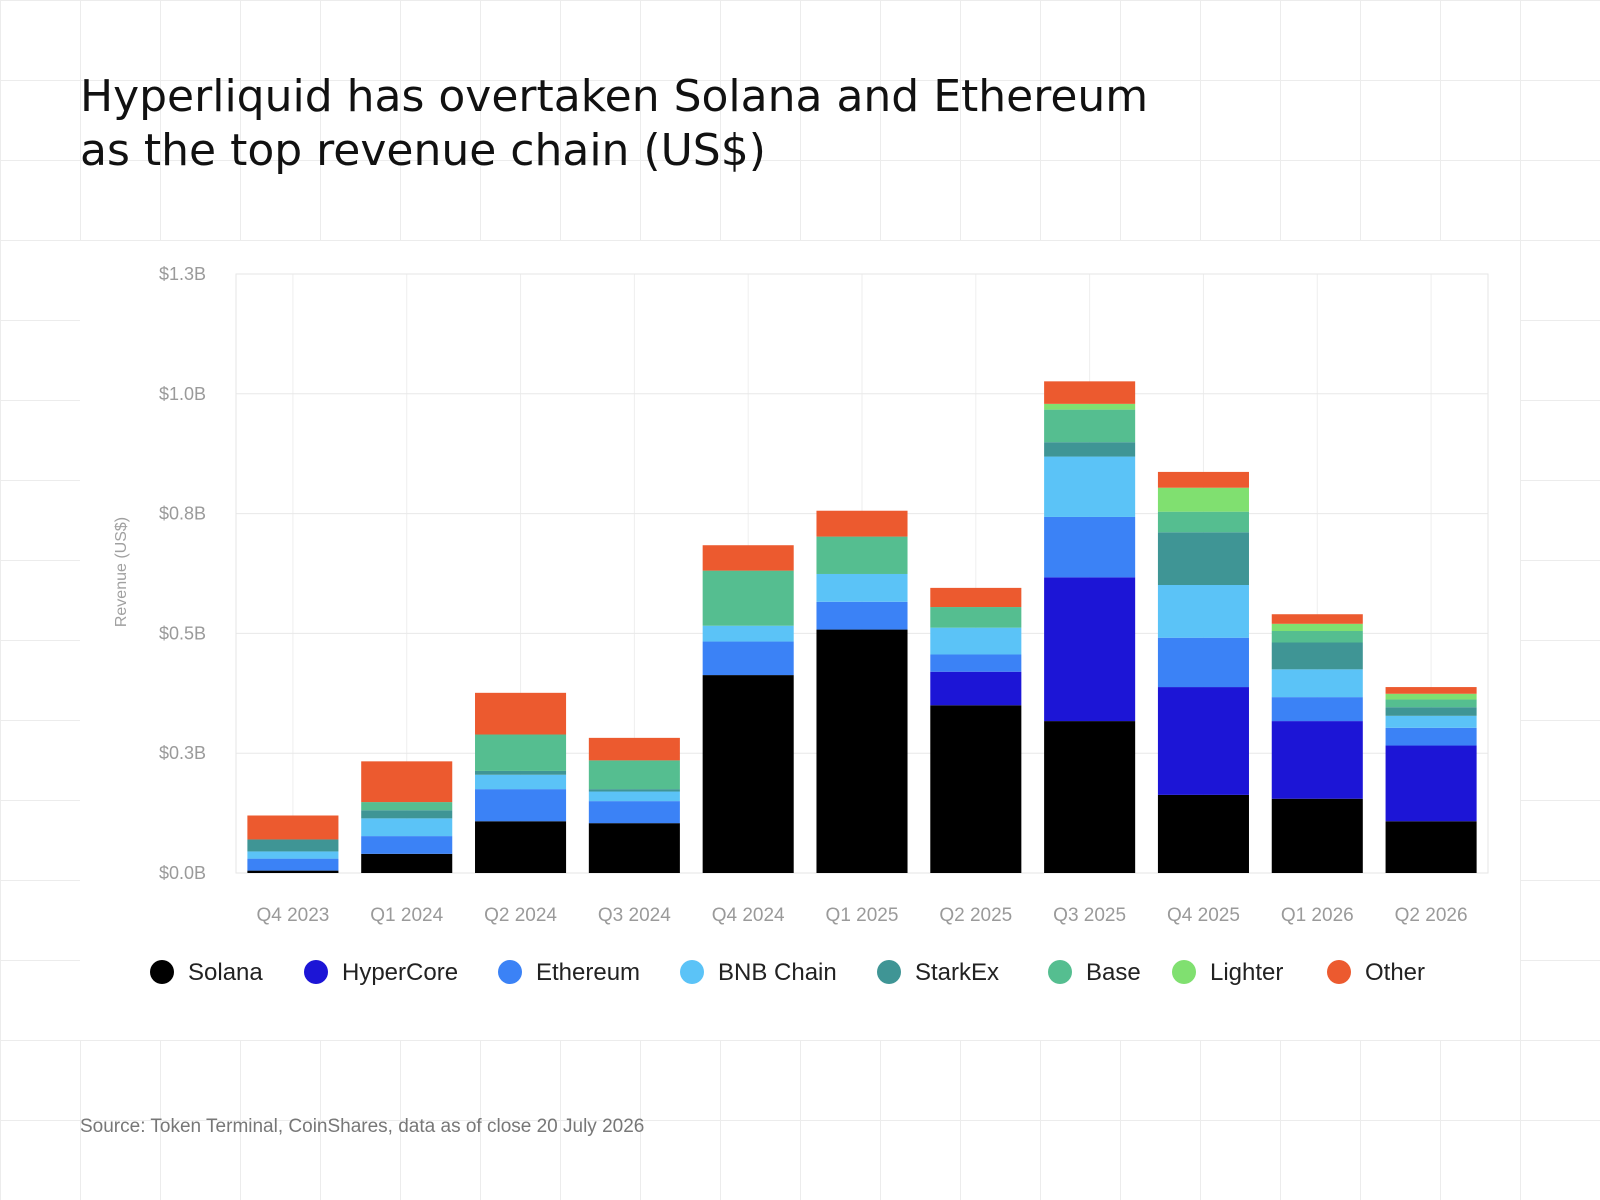 The width and height of the screenshot is (1600, 1200). I want to click on x-tick-label: Q4 2024, so click(748, 915).